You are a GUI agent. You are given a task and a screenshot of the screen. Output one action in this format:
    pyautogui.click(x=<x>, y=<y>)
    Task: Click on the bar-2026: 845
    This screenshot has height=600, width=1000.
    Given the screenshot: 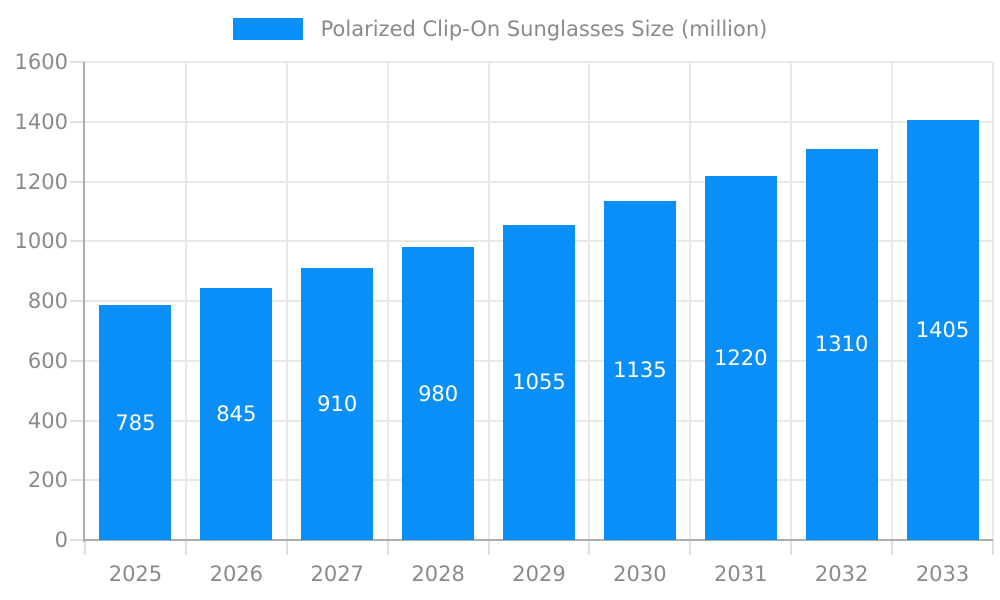 What is the action you would take?
    pyautogui.click(x=236, y=413)
    